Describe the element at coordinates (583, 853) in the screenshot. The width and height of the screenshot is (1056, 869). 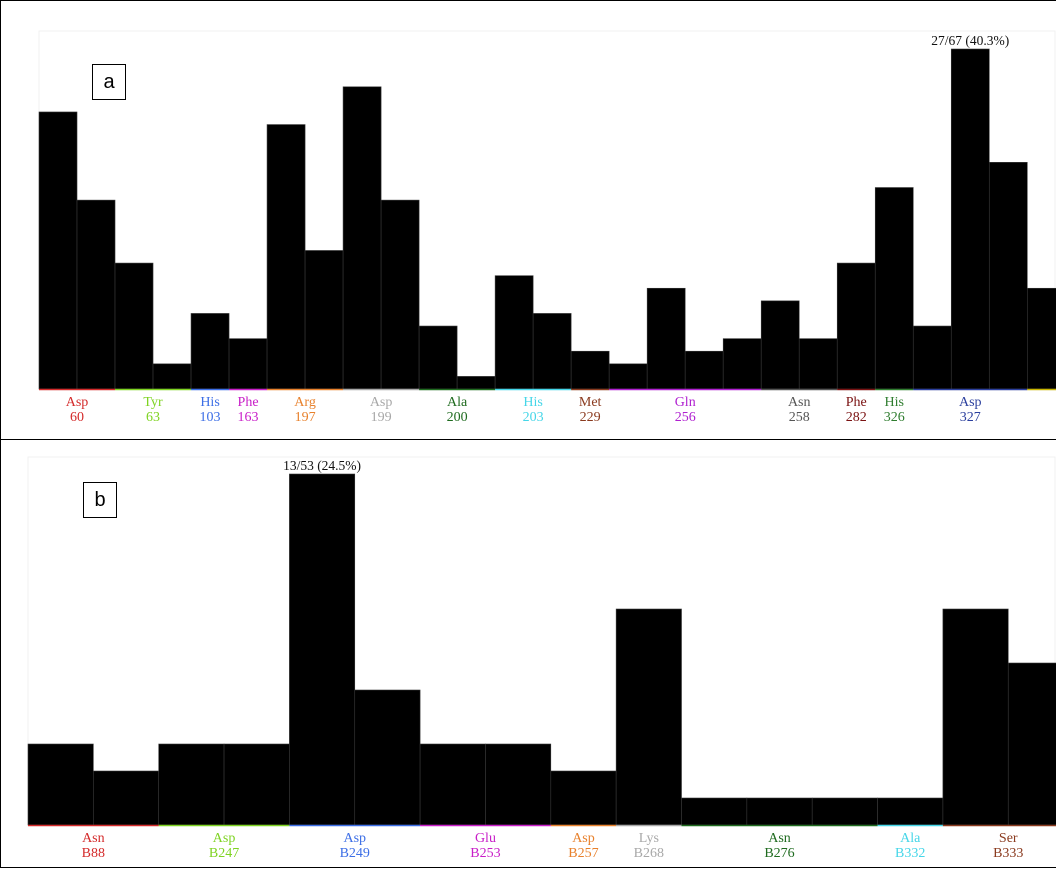
I see `residue-number-label: B257` at that location.